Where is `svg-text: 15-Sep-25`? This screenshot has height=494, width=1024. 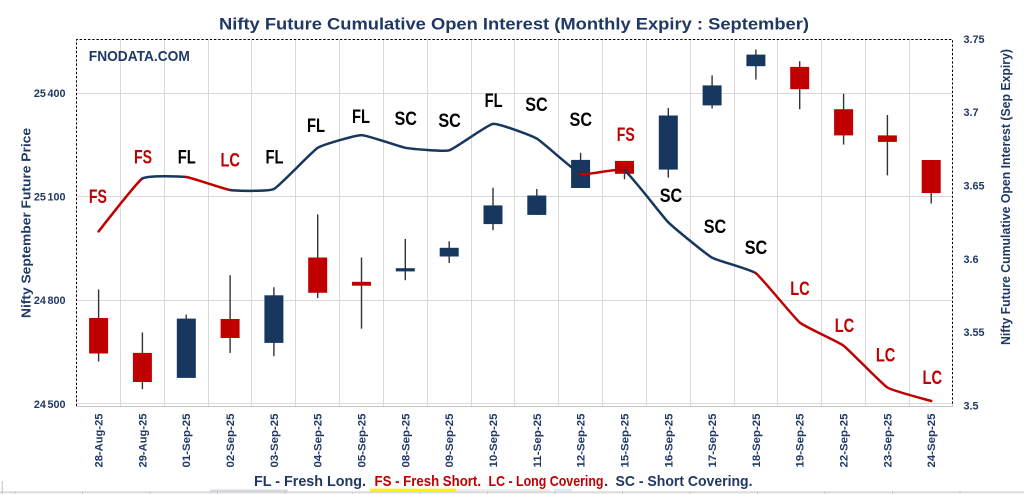
svg-text: 15-Sep-25 is located at coordinates (626, 441).